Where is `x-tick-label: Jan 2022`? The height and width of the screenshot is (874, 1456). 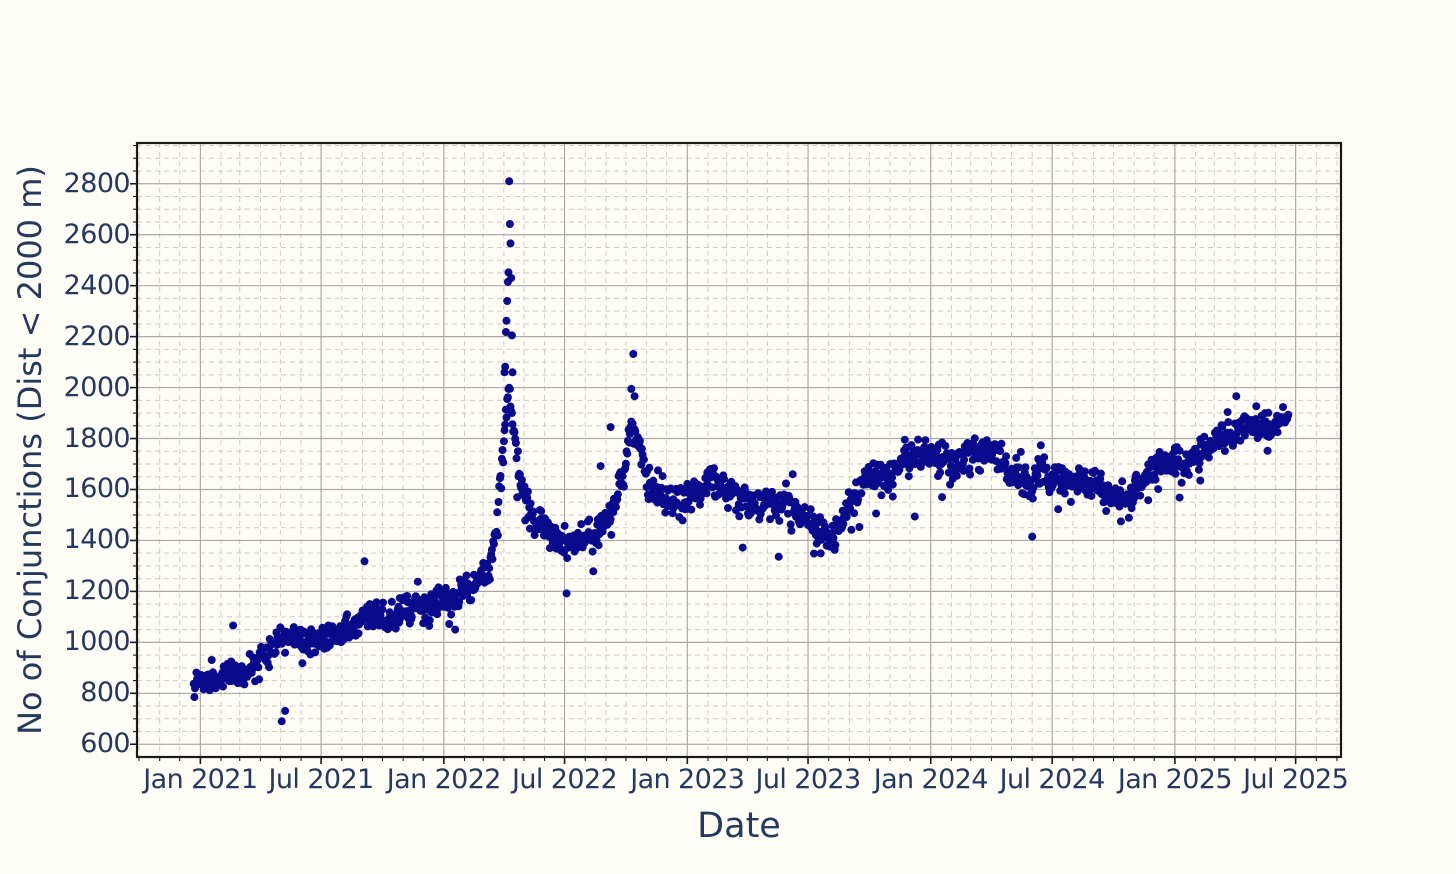
x-tick-label: Jan 2022 is located at coordinates (444, 779).